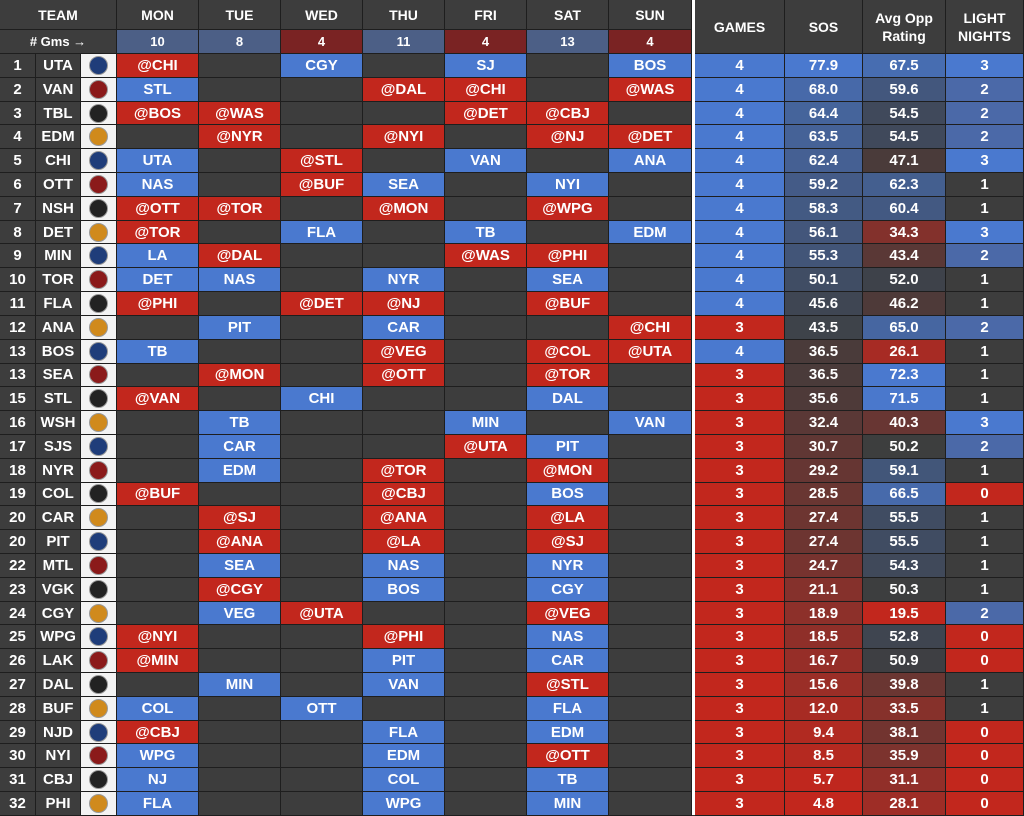 This screenshot has height=816, width=1024. I want to click on capitals-logo-icon, so click(98, 423).